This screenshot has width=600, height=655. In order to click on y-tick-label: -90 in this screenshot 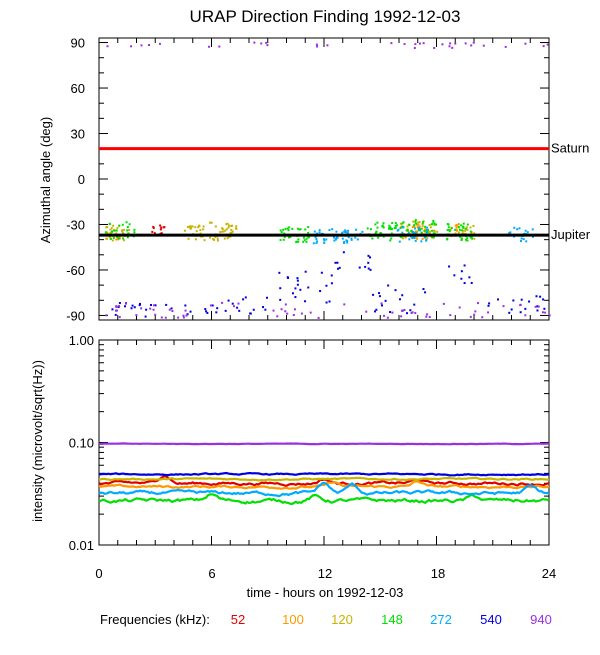, I will do `click(75, 315)`.